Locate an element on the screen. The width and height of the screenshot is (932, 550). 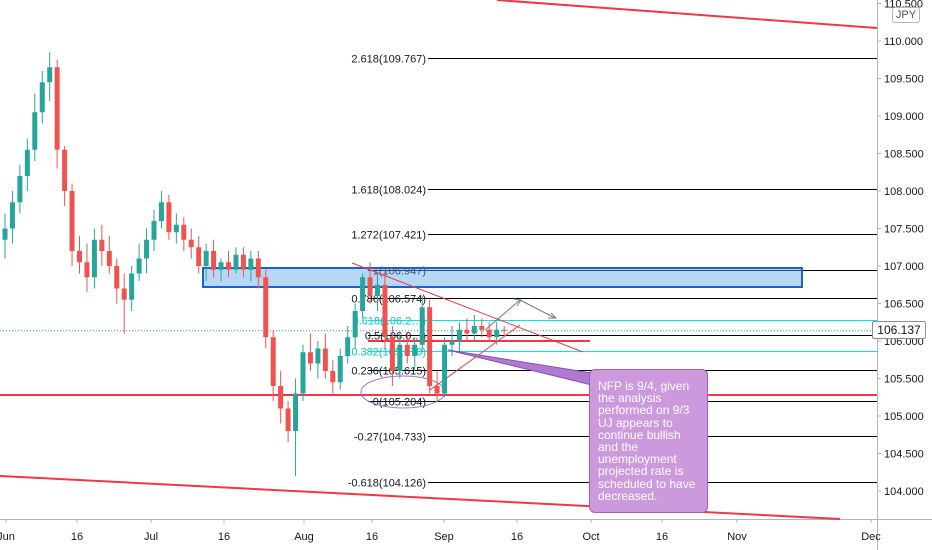
currency-badge: JPY is located at coordinates (906, 15).